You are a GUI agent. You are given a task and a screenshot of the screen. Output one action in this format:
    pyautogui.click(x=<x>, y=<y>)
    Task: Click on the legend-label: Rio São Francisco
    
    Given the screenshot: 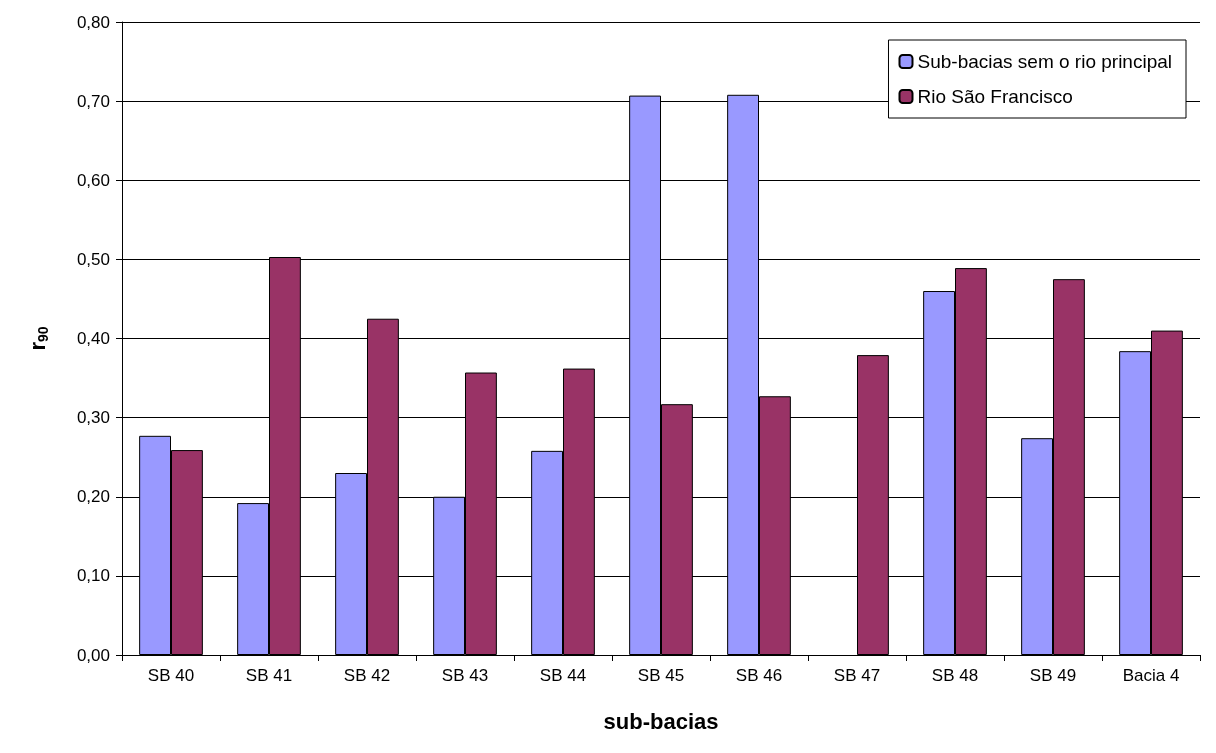 What is the action you would take?
    pyautogui.click(x=995, y=96)
    